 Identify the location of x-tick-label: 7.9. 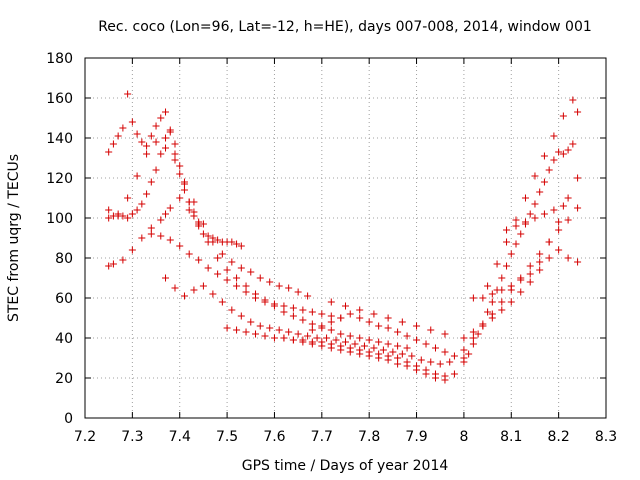
(416, 437).